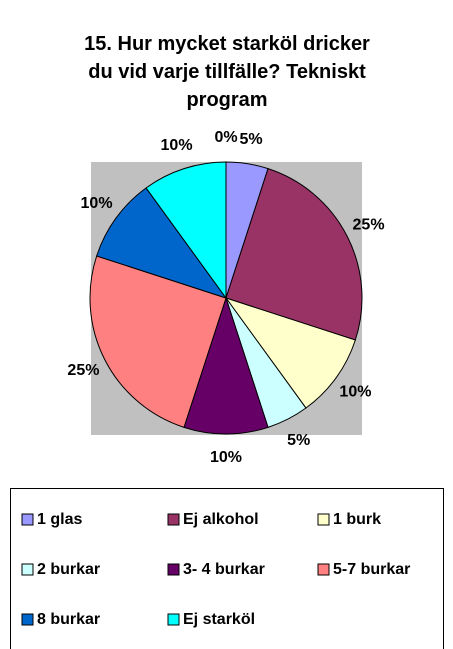 This screenshot has height=649, width=453. I want to click on legend-label: Ej alkohol, so click(221, 519).